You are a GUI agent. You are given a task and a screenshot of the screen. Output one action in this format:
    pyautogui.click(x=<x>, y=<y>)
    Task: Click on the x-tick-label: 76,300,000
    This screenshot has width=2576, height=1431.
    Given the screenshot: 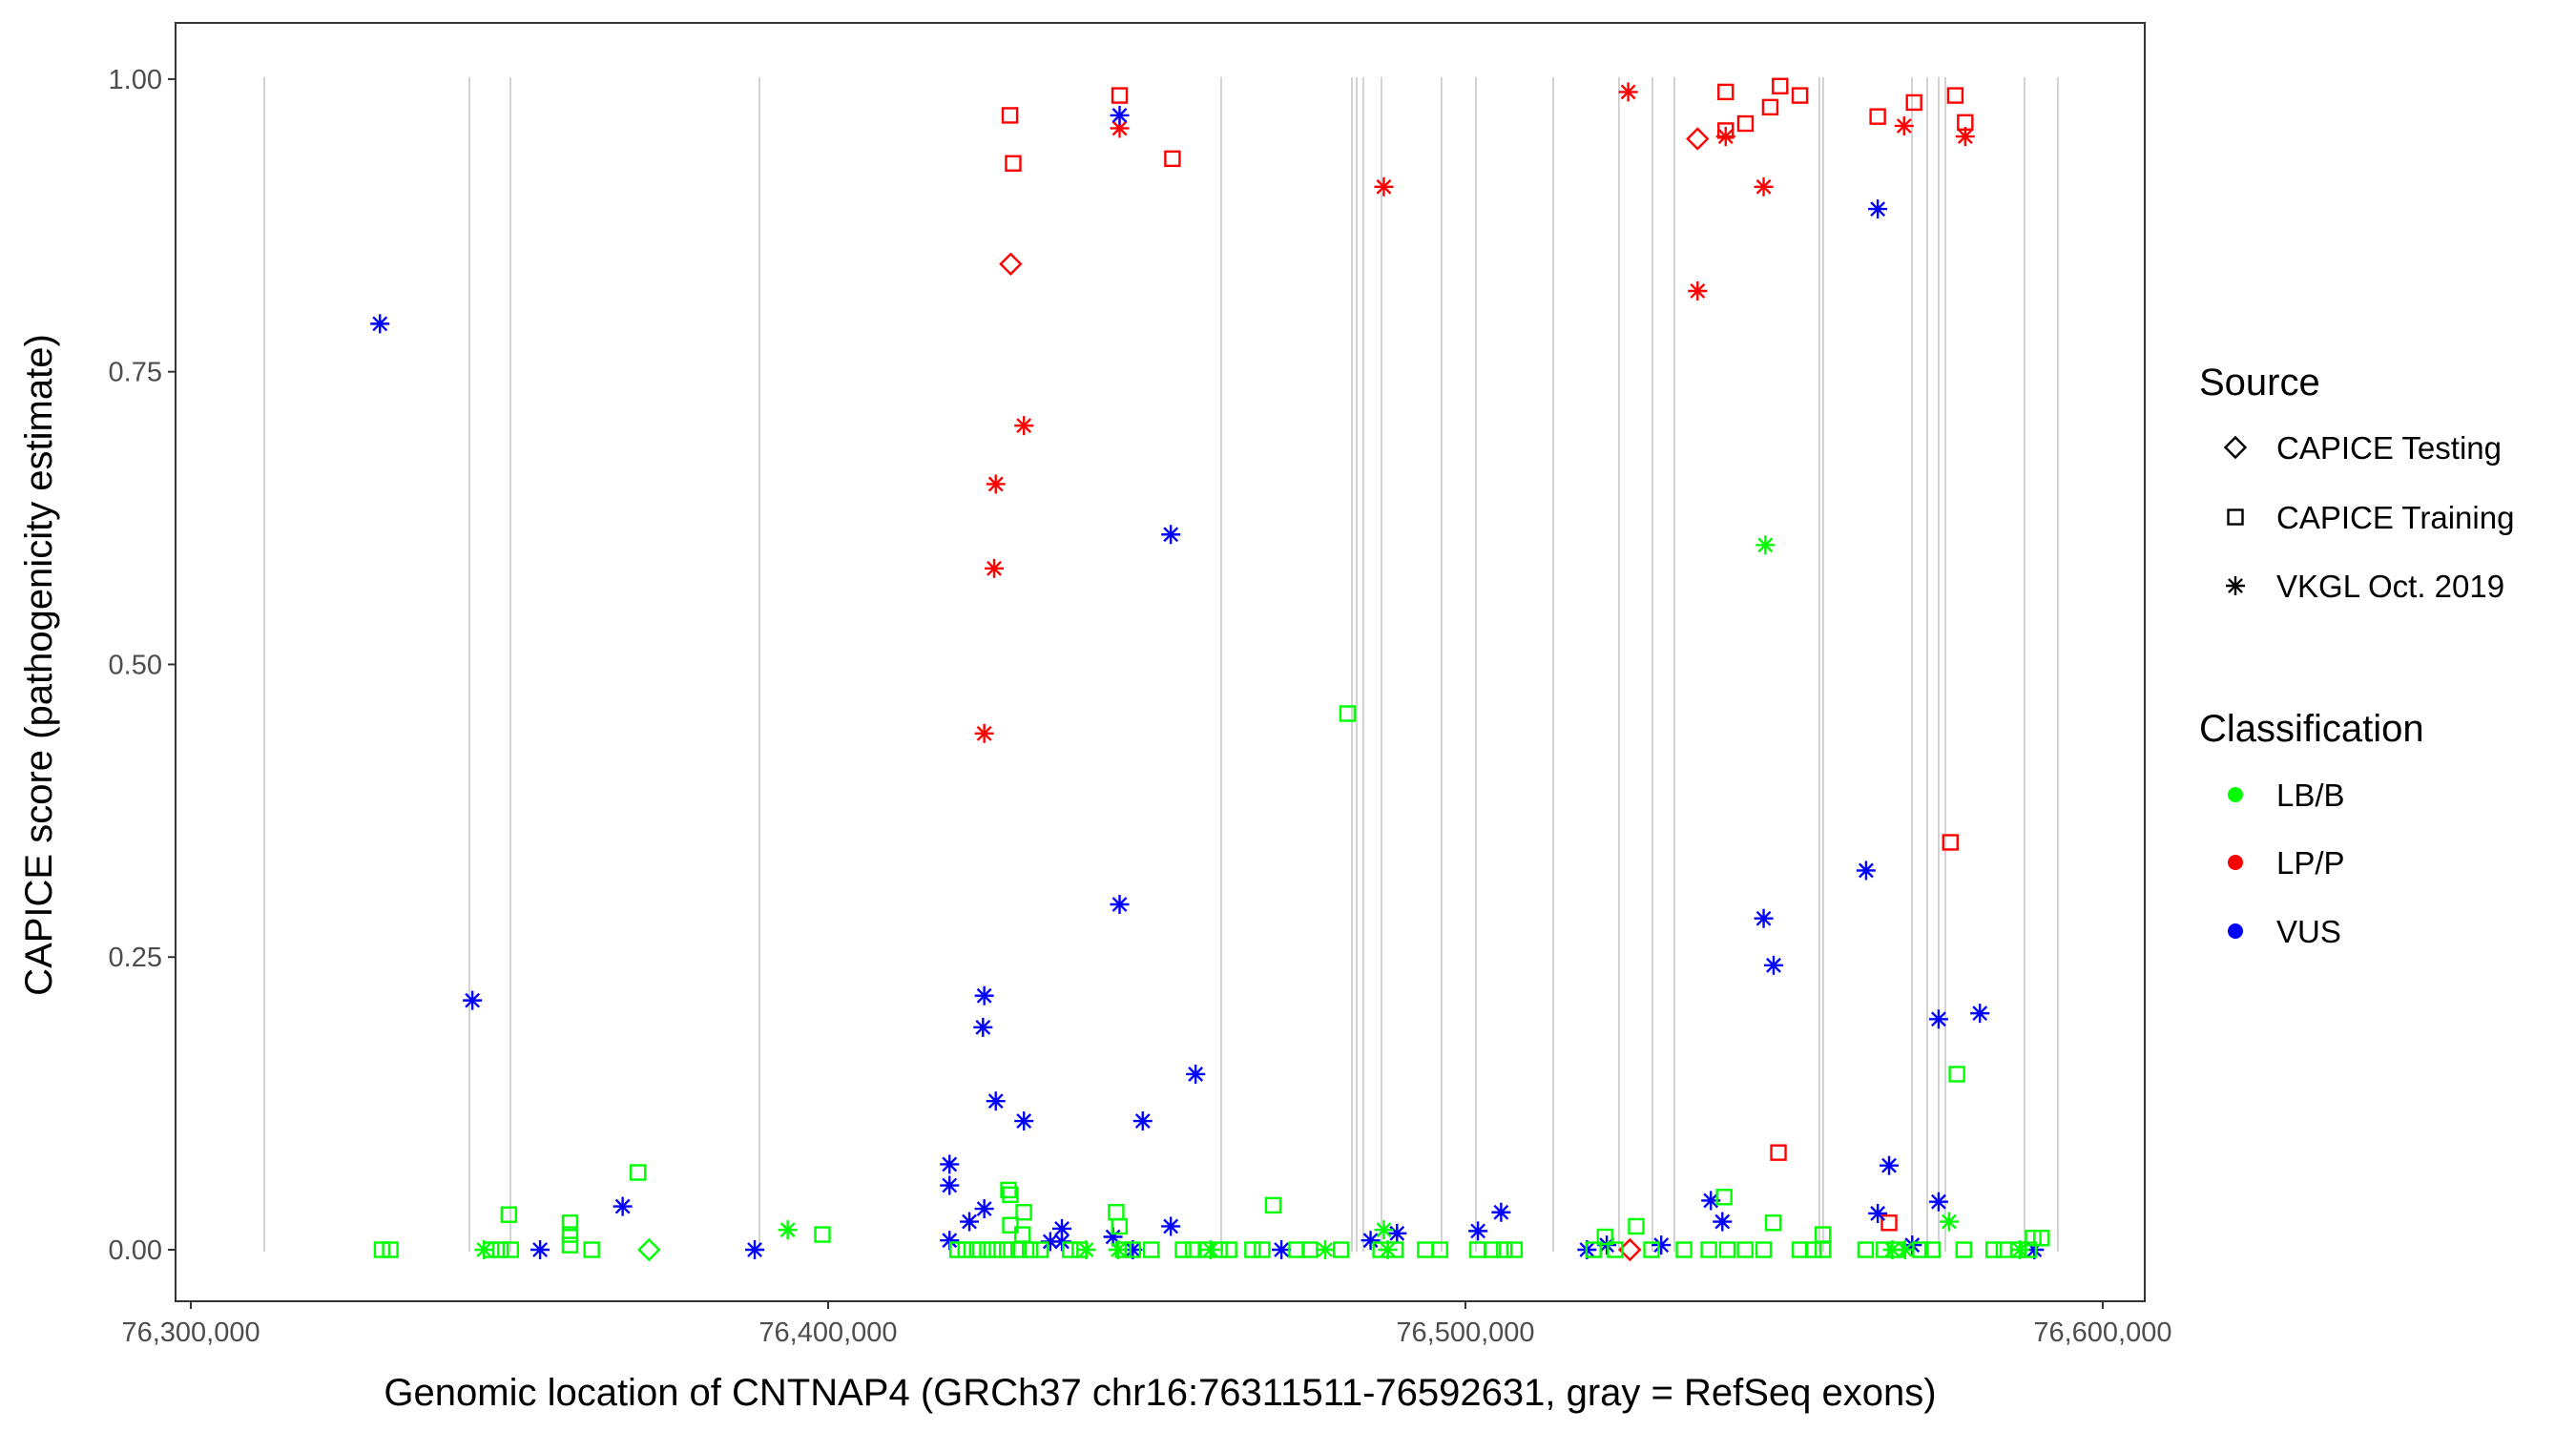 What is the action you would take?
    pyautogui.click(x=190, y=1332)
    